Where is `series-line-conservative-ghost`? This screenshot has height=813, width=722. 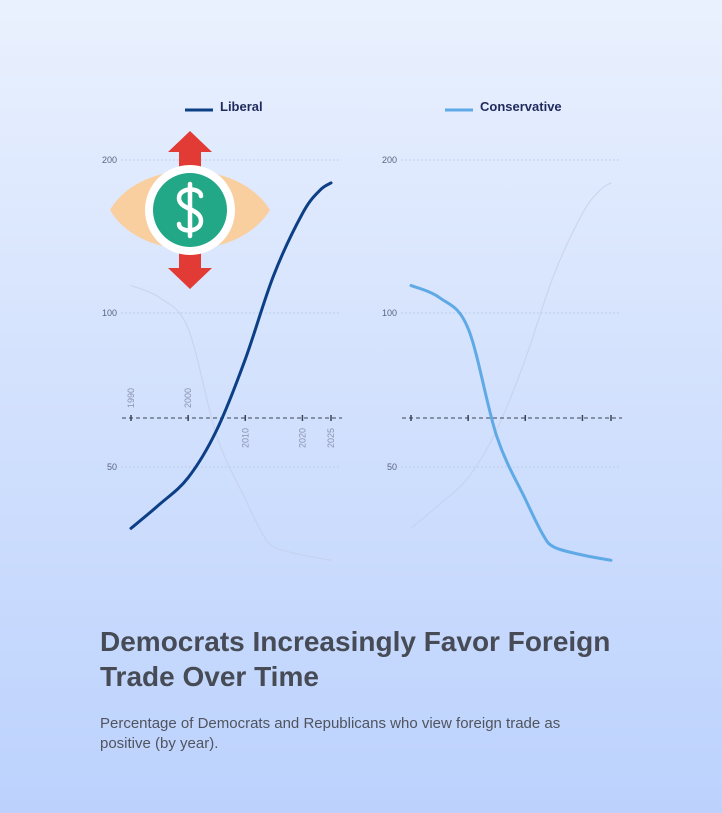
series-line-conservative-ghost is located at coordinates (231, 422).